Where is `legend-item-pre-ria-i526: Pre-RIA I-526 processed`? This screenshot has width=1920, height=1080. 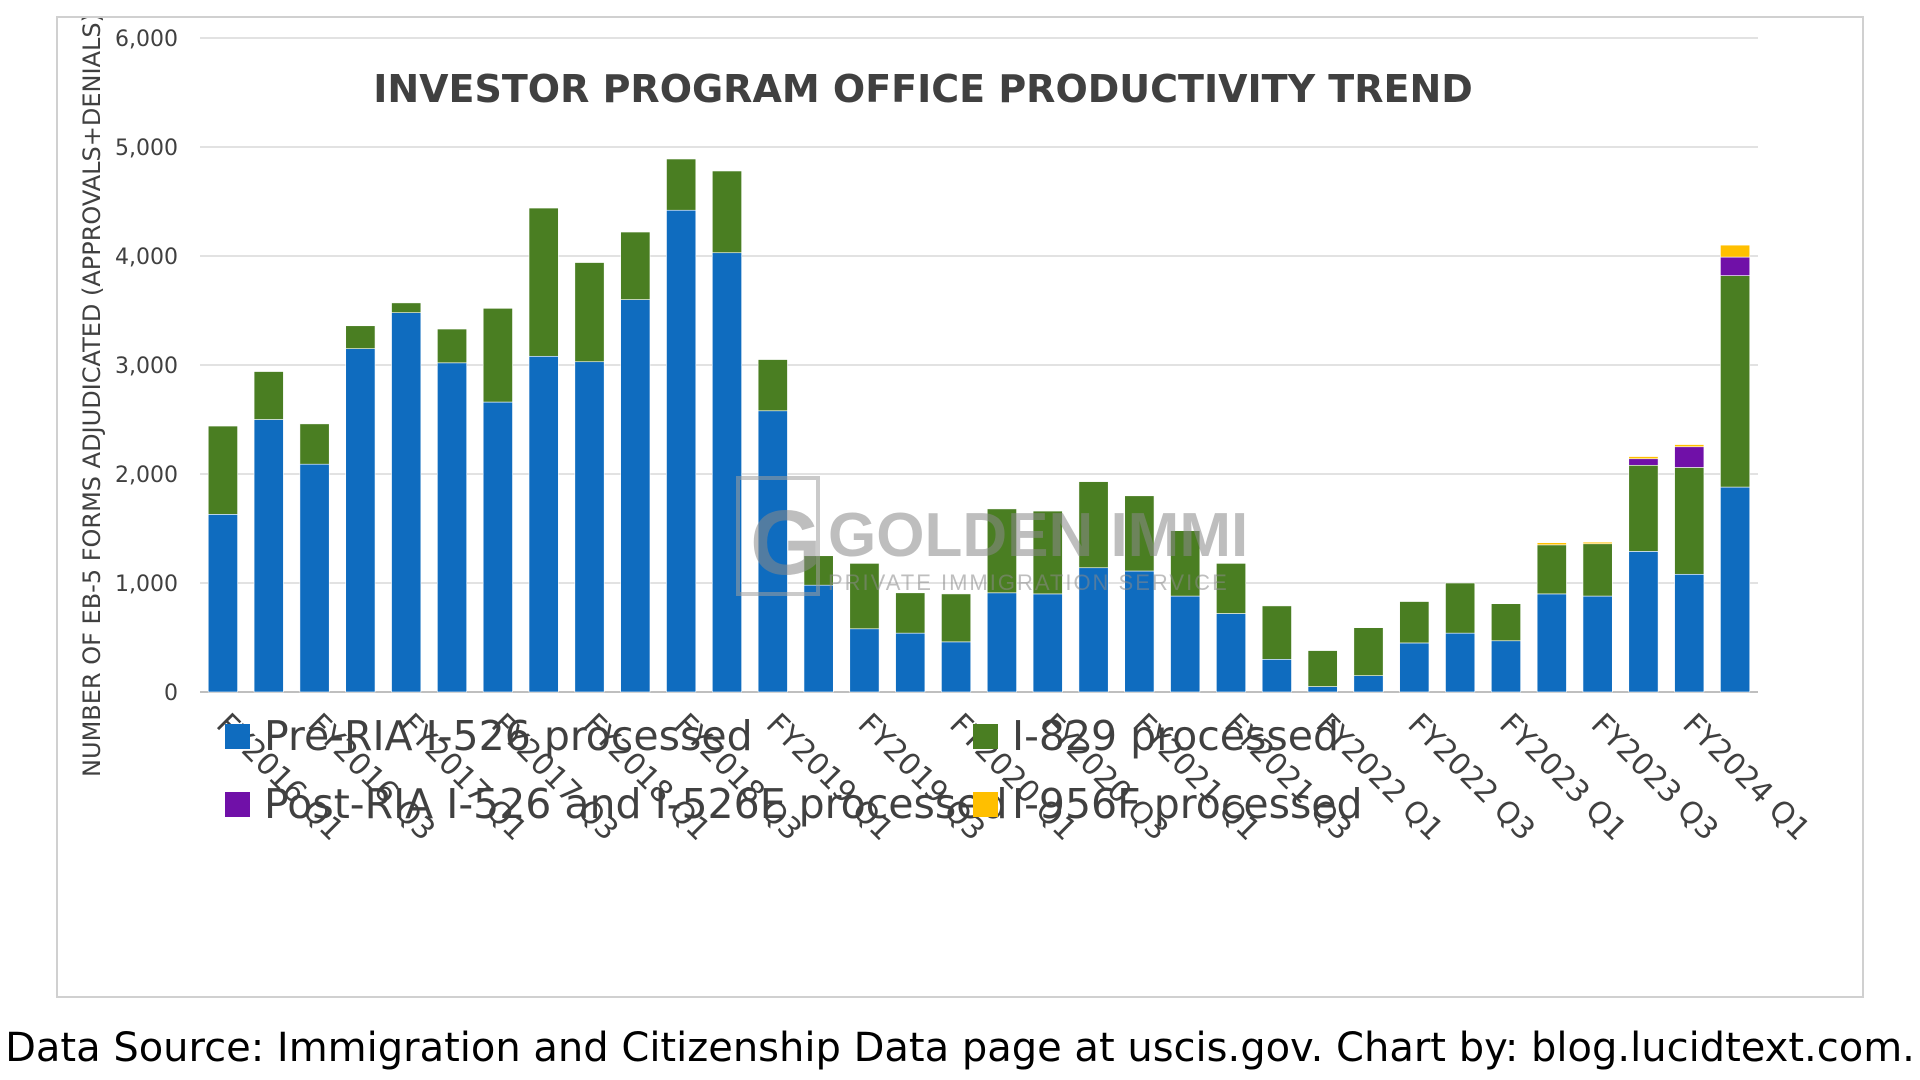 legend-item-pre-ria-i526: Pre-RIA I-526 processed is located at coordinates (489, 736).